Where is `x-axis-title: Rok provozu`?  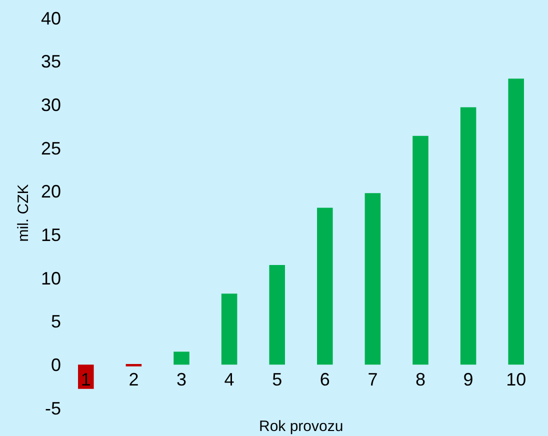 x-axis-title: Rok provozu is located at coordinates (301, 426).